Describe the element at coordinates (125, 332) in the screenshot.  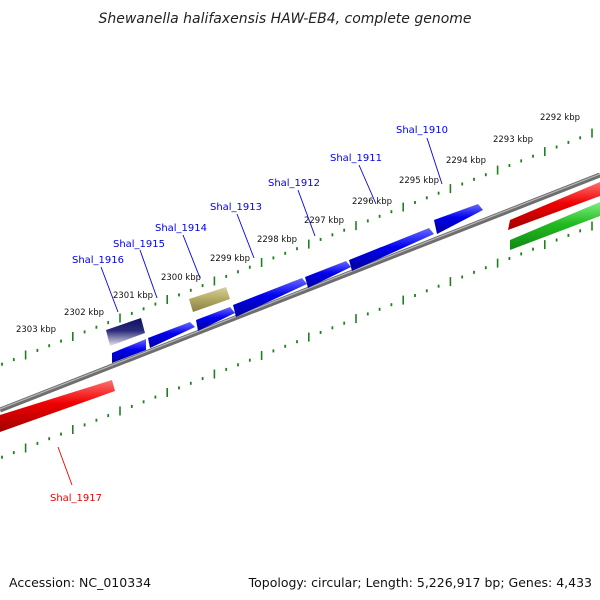
I see `highlight-feature` at that location.